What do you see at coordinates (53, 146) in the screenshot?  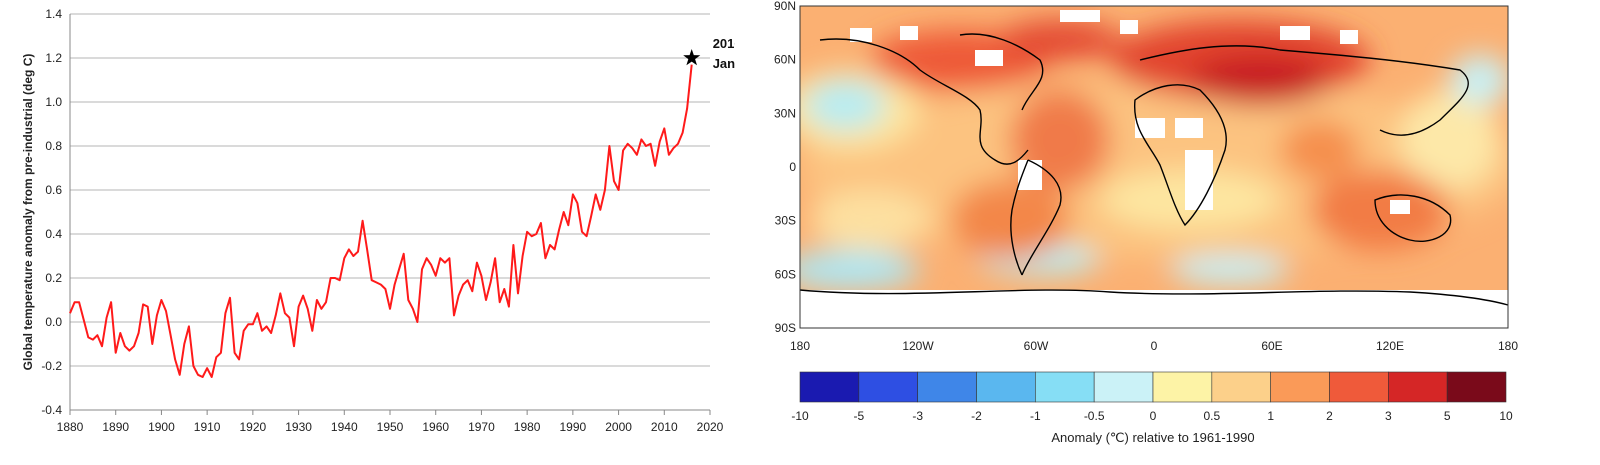 I see `y-tick-label: 0.8` at bounding box center [53, 146].